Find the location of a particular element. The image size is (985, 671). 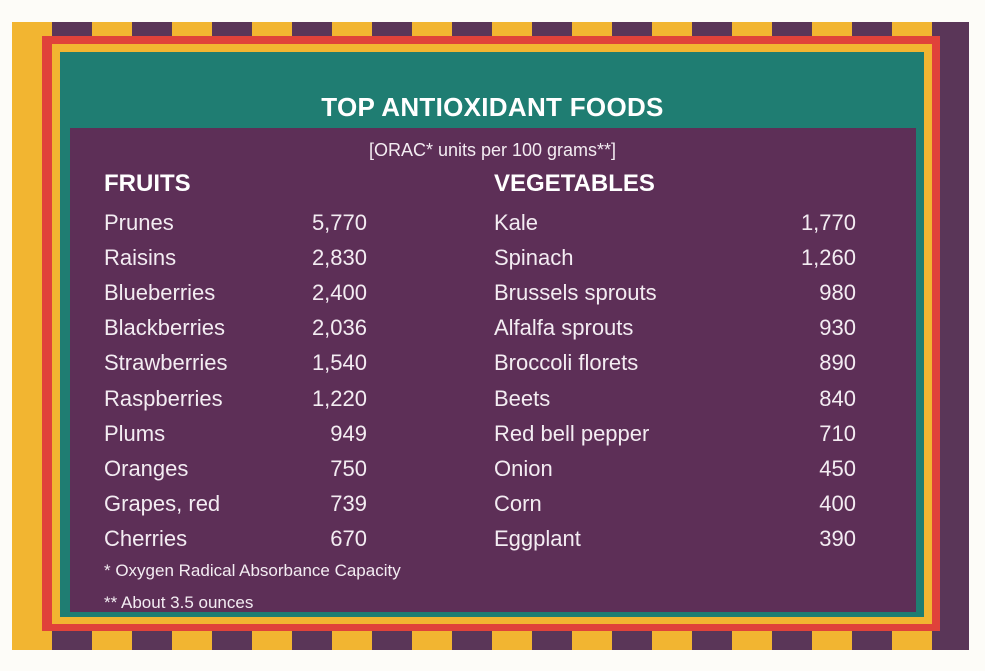

list-item: Eggplant 390 is located at coordinates (675, 539).